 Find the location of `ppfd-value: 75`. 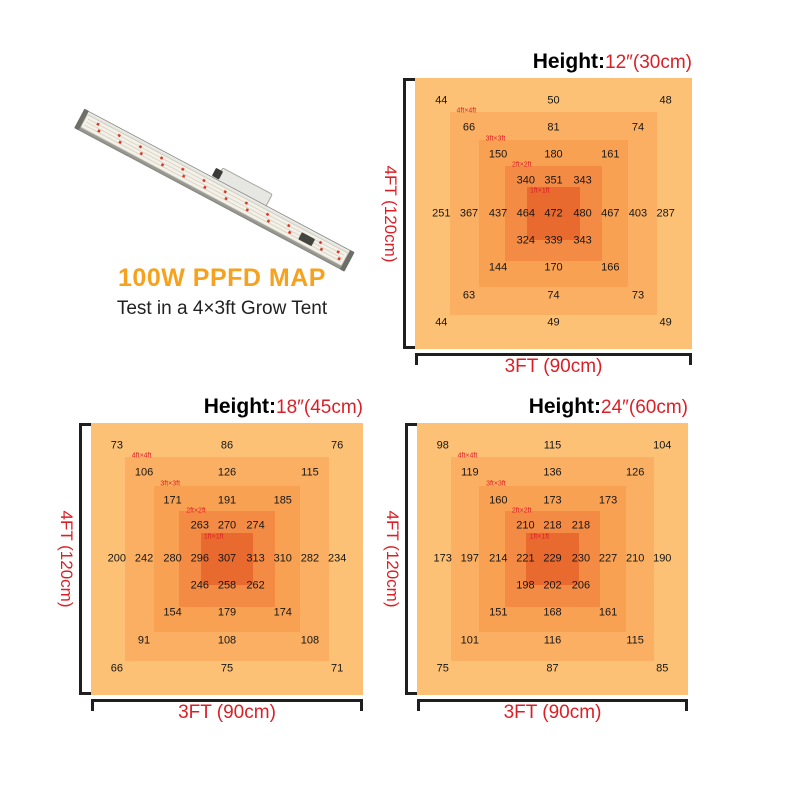

ppfd-value: 75 is located at coordinates (227, 668).